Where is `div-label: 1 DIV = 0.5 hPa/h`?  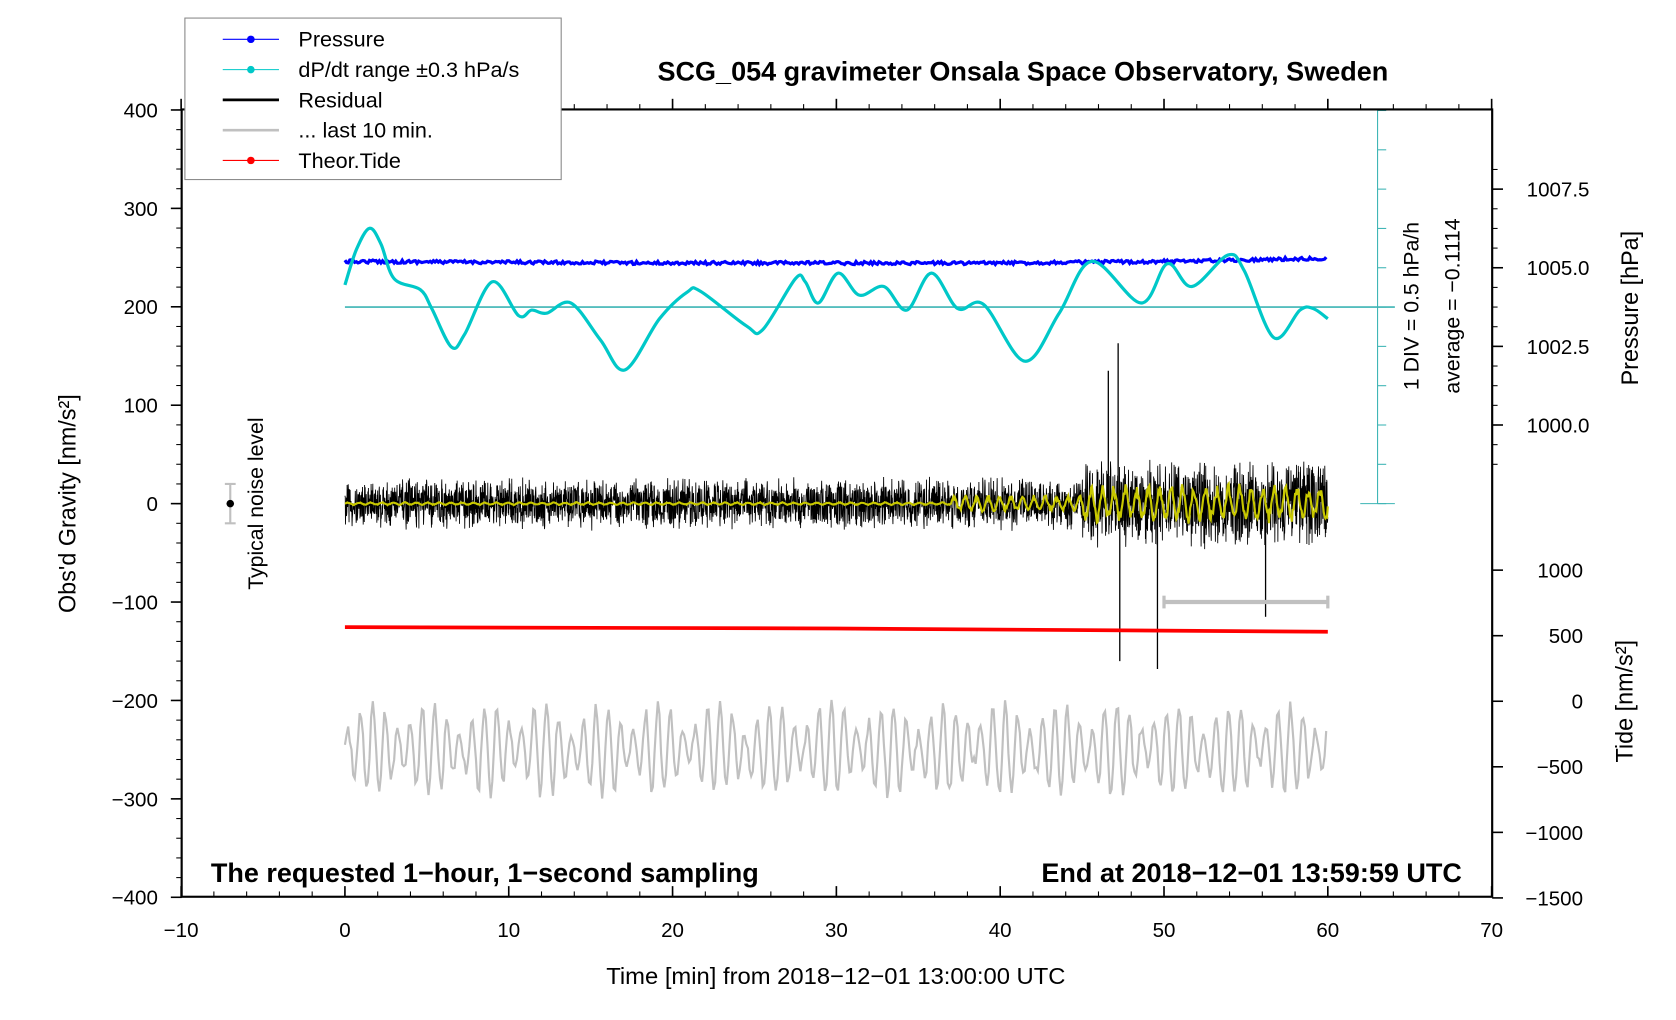
div-label: 1 DIV = 0.5 hPa/h is located at coordinates (1411, 306).